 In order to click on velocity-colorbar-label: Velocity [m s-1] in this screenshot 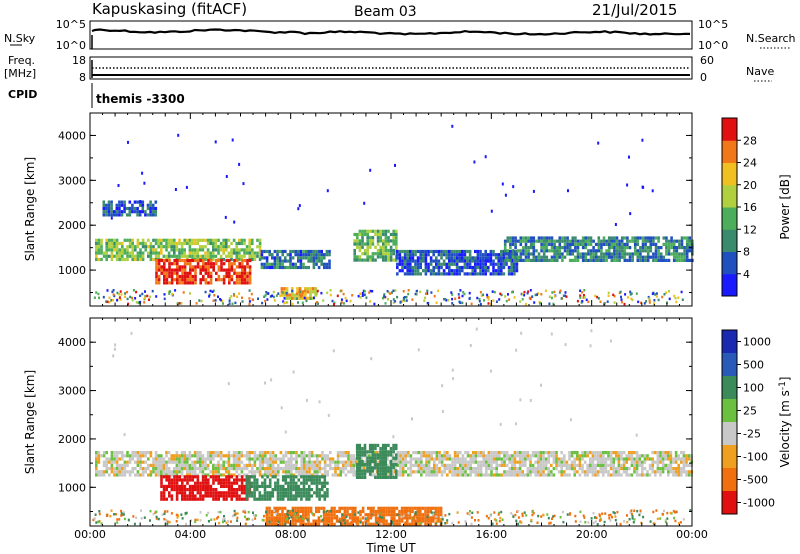, I will do `click(785, 422)`.